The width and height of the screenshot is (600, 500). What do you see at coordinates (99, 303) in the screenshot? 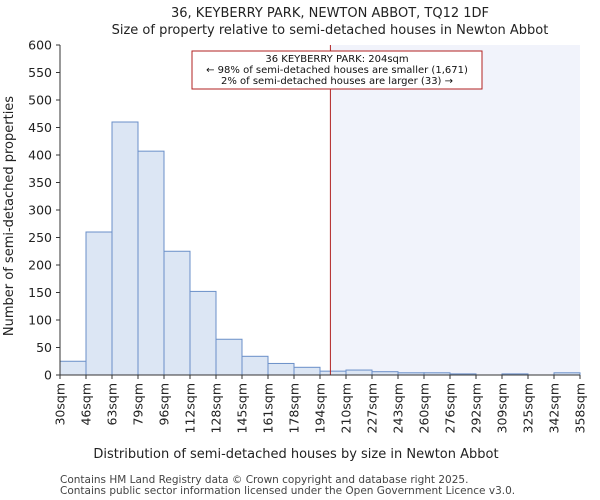
I see `bar-46sqm` at bounding box center [99, 303].